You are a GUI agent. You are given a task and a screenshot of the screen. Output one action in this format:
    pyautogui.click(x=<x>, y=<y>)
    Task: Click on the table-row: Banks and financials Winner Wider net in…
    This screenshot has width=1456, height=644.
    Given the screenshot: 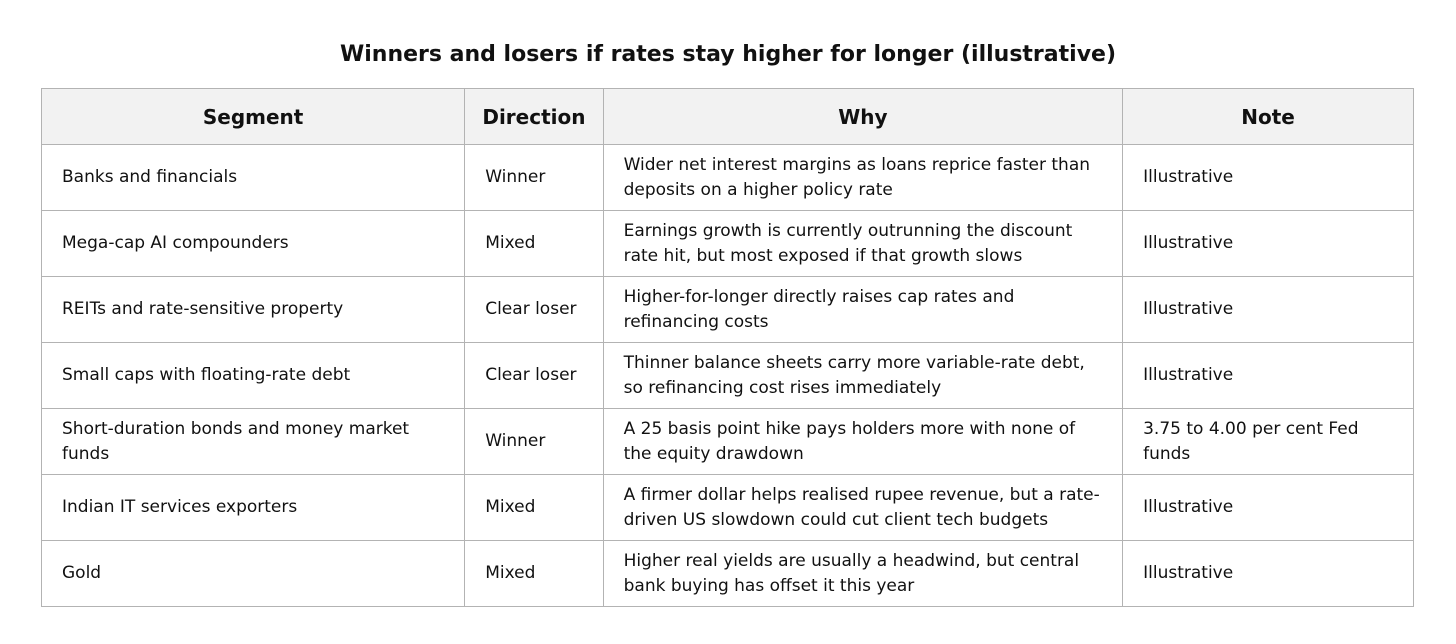 What is the action you would take?
    pyautogui.click(x=727, y=177)
    